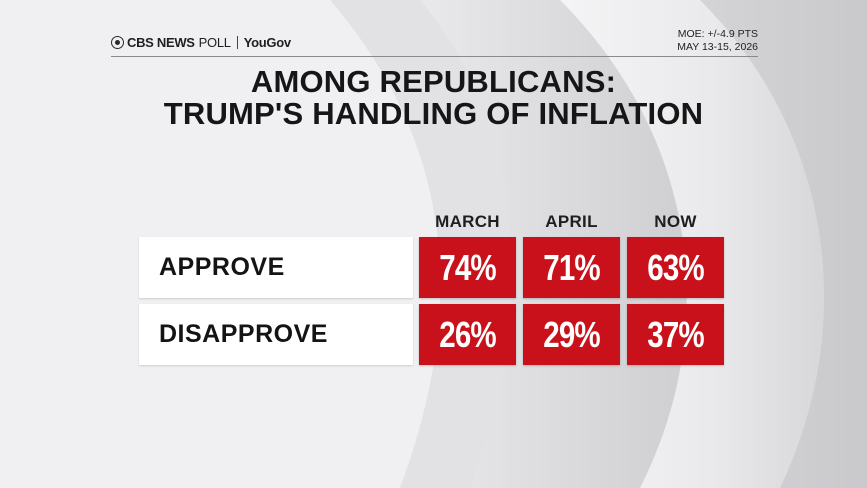 Image resolution: width=867 pixels, height=488 pixels. I want to click on column-header-now: NOW, so click(675, 221).